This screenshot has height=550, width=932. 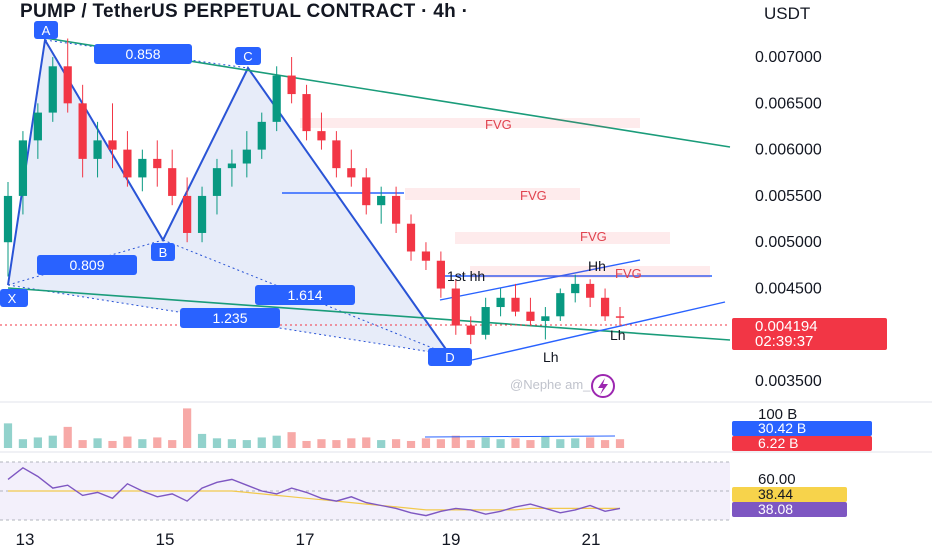 I want to click on point-a-label: A, so click(x=46, y=30).